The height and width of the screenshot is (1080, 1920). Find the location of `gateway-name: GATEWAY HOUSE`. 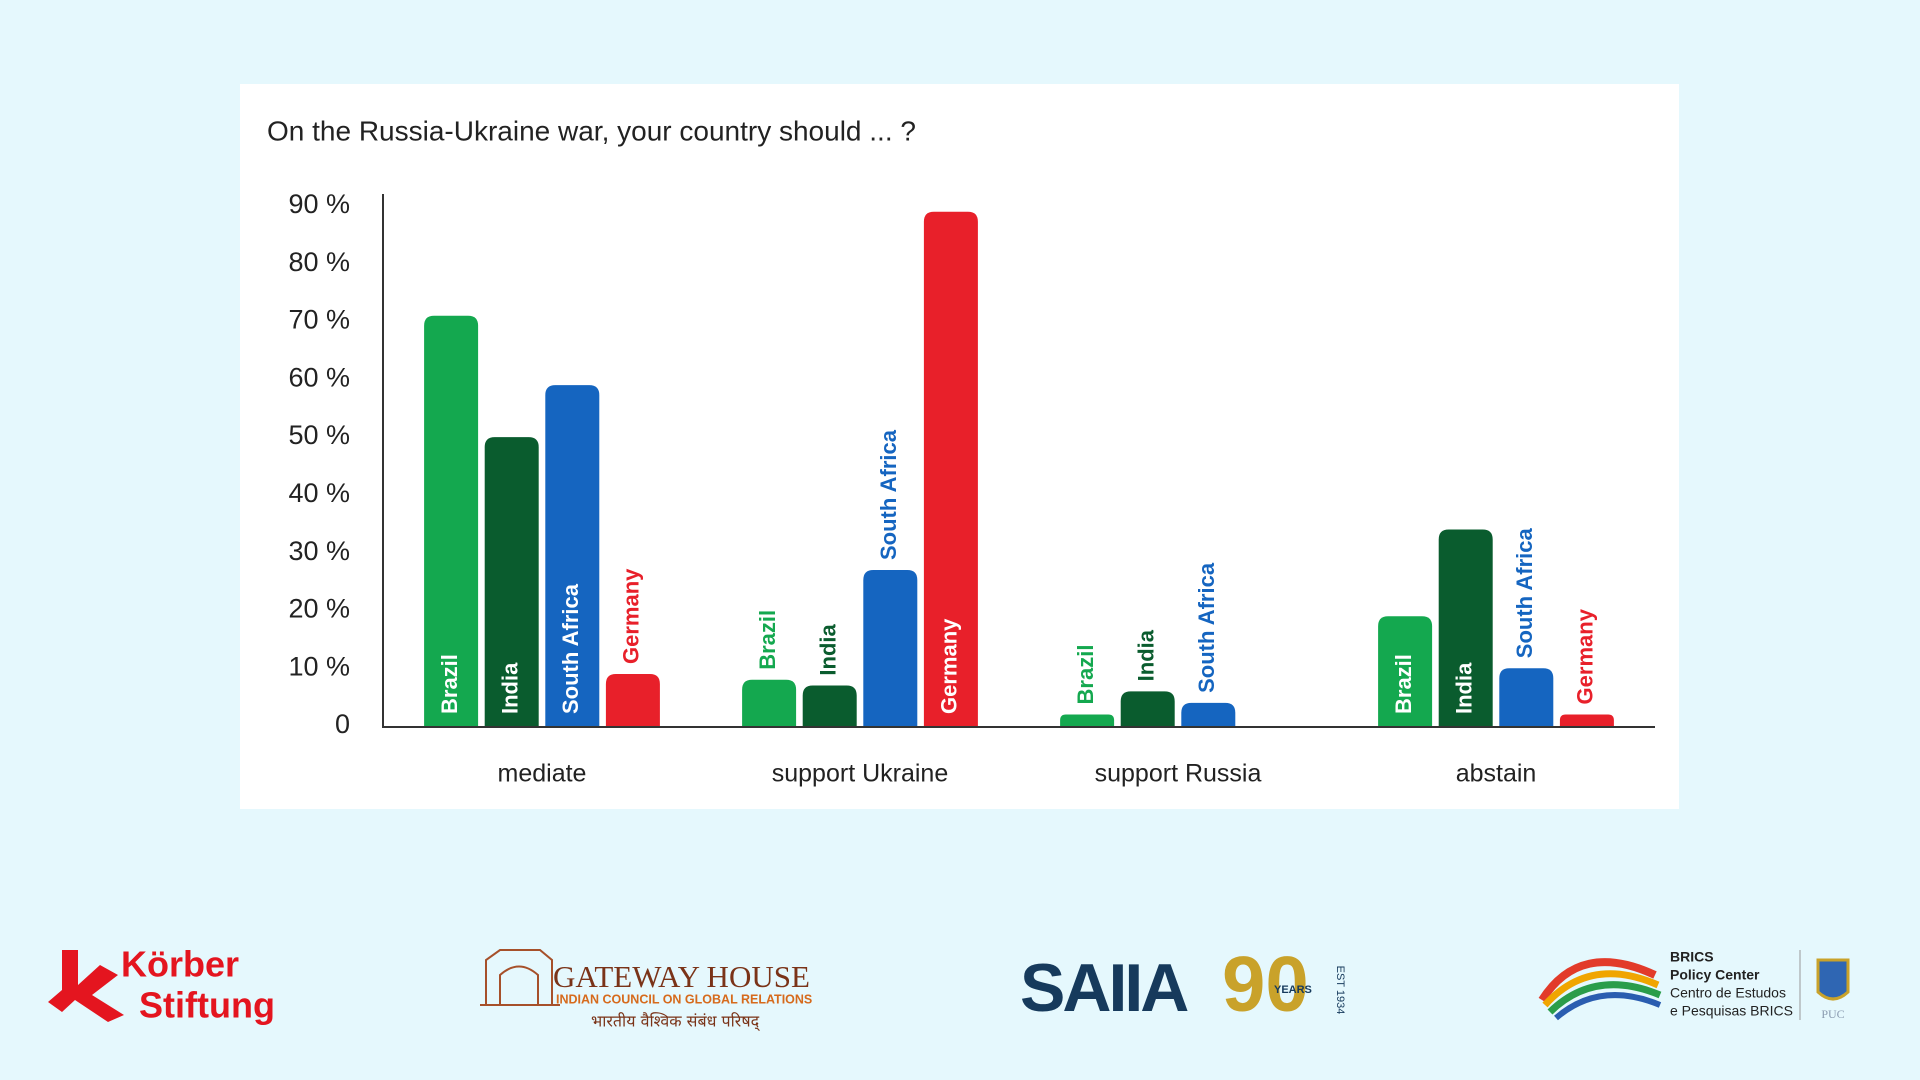

gateway-name: GATEWAY HOUSE is located at coordinates (681, 976).